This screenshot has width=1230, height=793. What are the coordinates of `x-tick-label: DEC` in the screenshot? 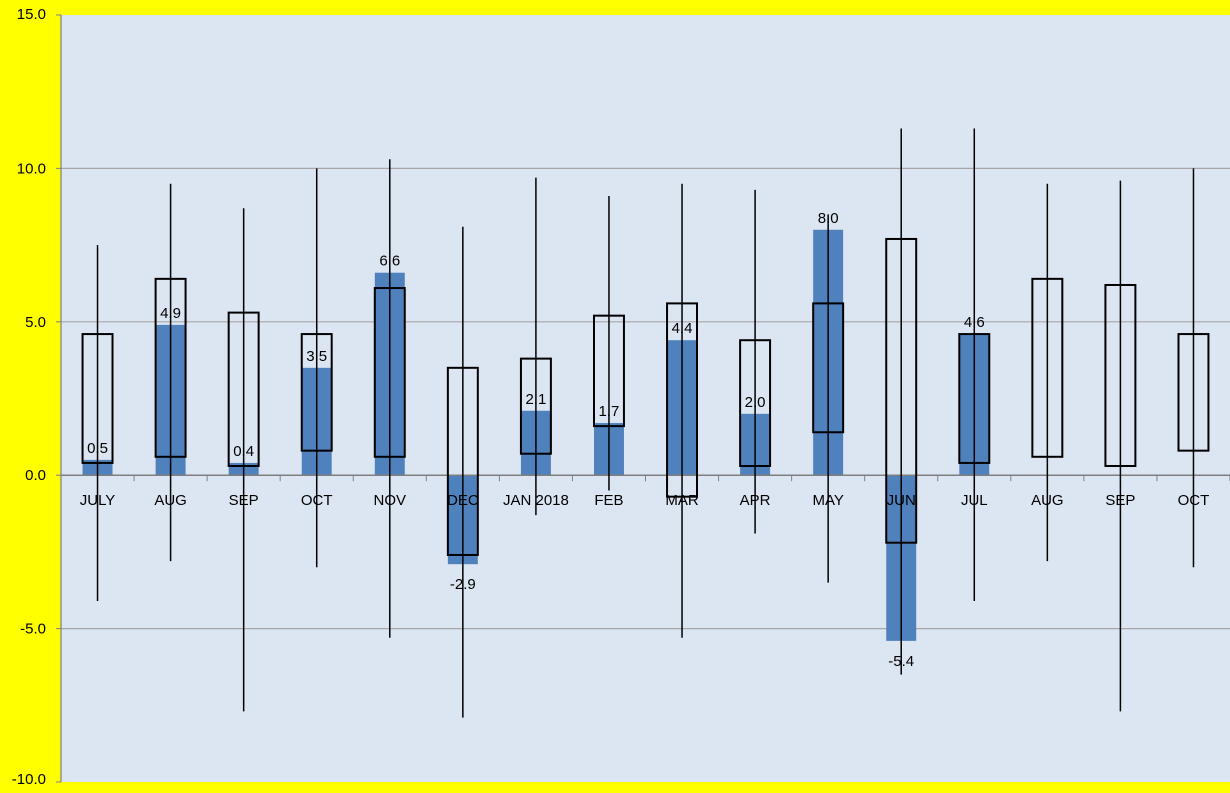 It's located at (463, 500).